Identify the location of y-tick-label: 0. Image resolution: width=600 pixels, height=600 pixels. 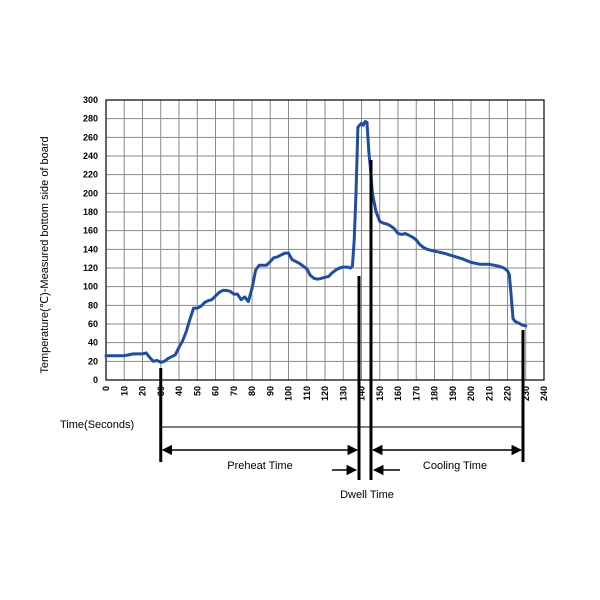
(95, 380).